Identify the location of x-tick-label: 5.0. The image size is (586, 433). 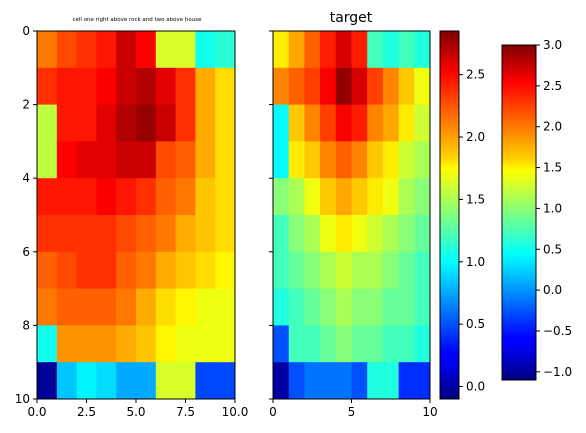
(135, 412).